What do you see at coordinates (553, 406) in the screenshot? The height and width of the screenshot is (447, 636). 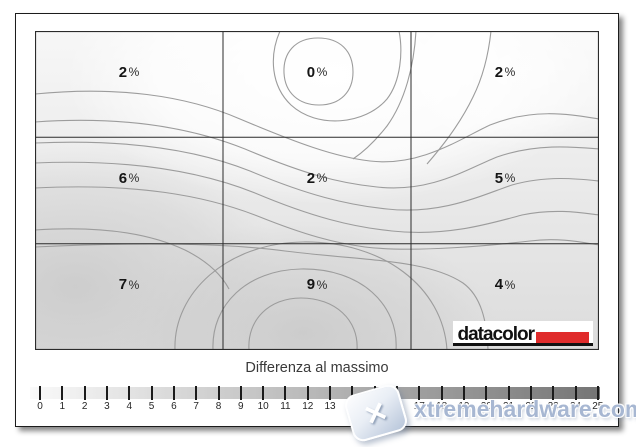 I see `colorbar-tick-label: 23` at bounding box center [553, 406].